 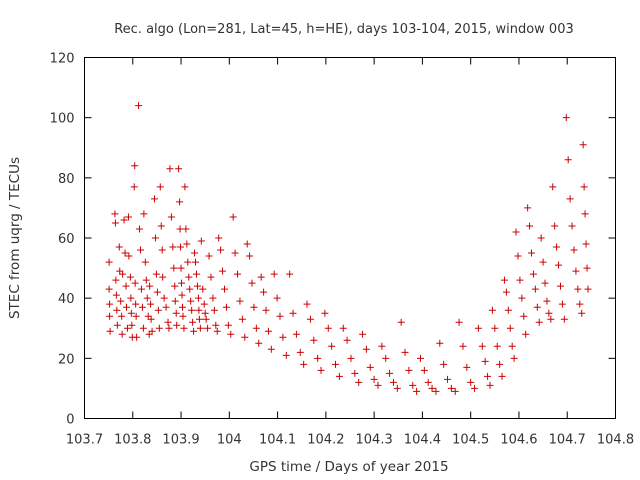 What do you see at coordinates (70, 420) in the screenshot?
I see `y-tick-label: 0` at bounding box center [70, 420].